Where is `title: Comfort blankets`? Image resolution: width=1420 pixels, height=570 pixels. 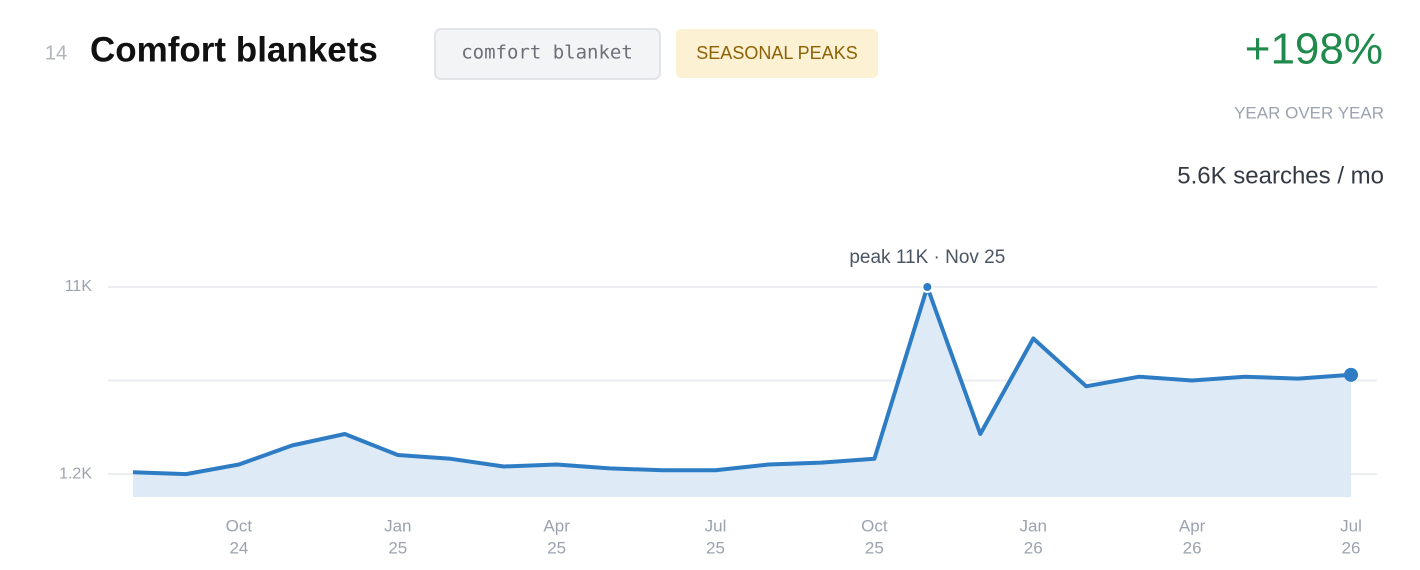
title: Comfort blankets is located at coordinates (234, 49).